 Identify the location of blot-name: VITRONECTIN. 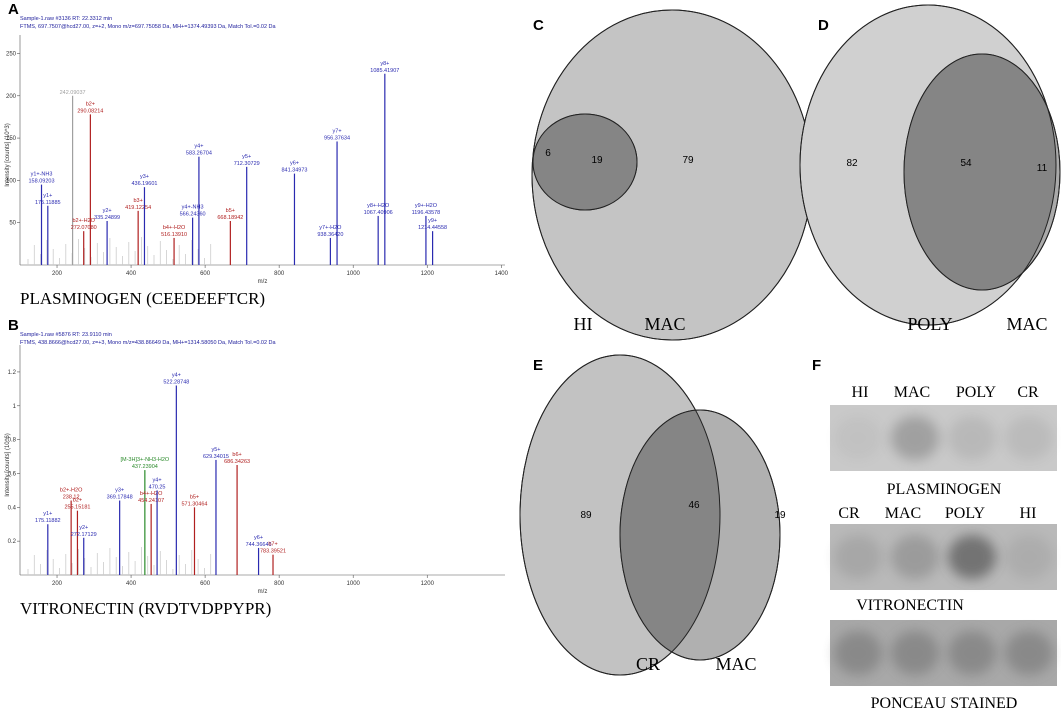
(910, 605).